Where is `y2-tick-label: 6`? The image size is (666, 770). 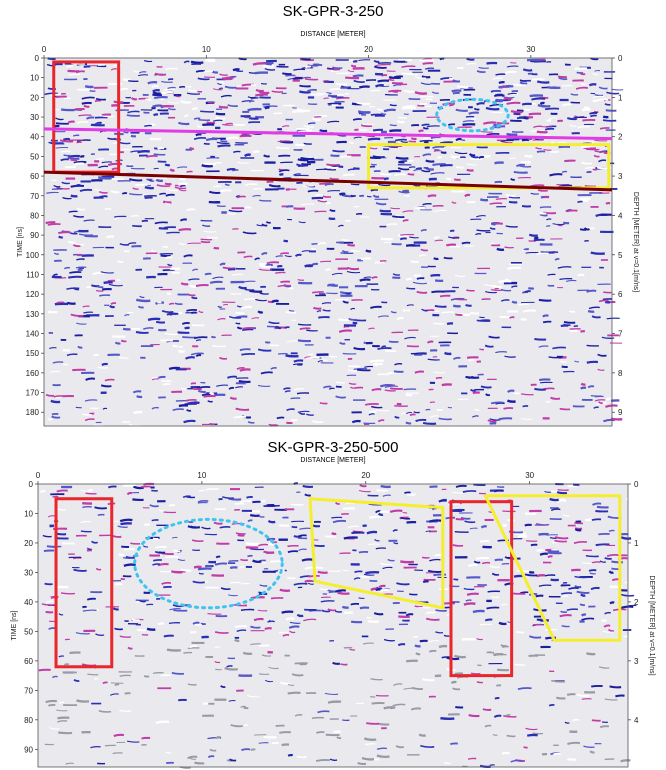 y2-tick-label: 6 is located at coordinates (620, 294).